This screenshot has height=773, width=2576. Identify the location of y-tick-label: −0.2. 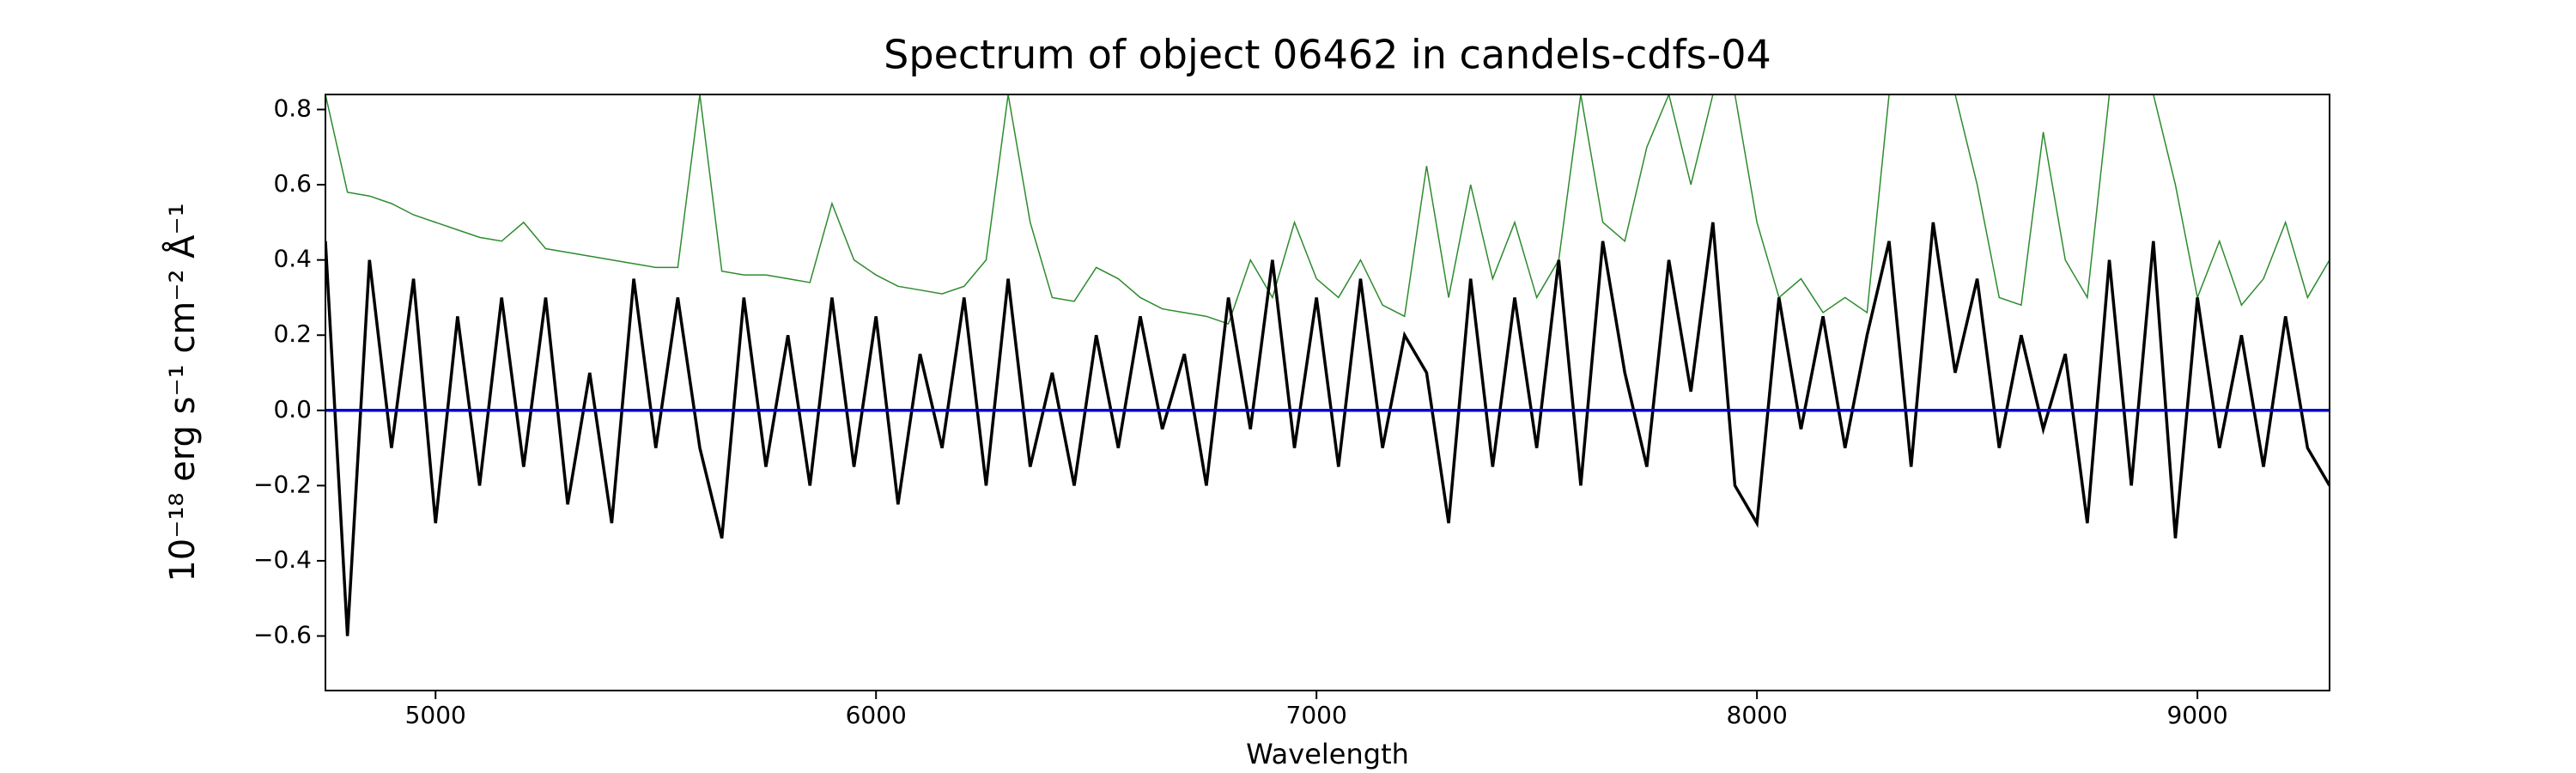
(282, 484).